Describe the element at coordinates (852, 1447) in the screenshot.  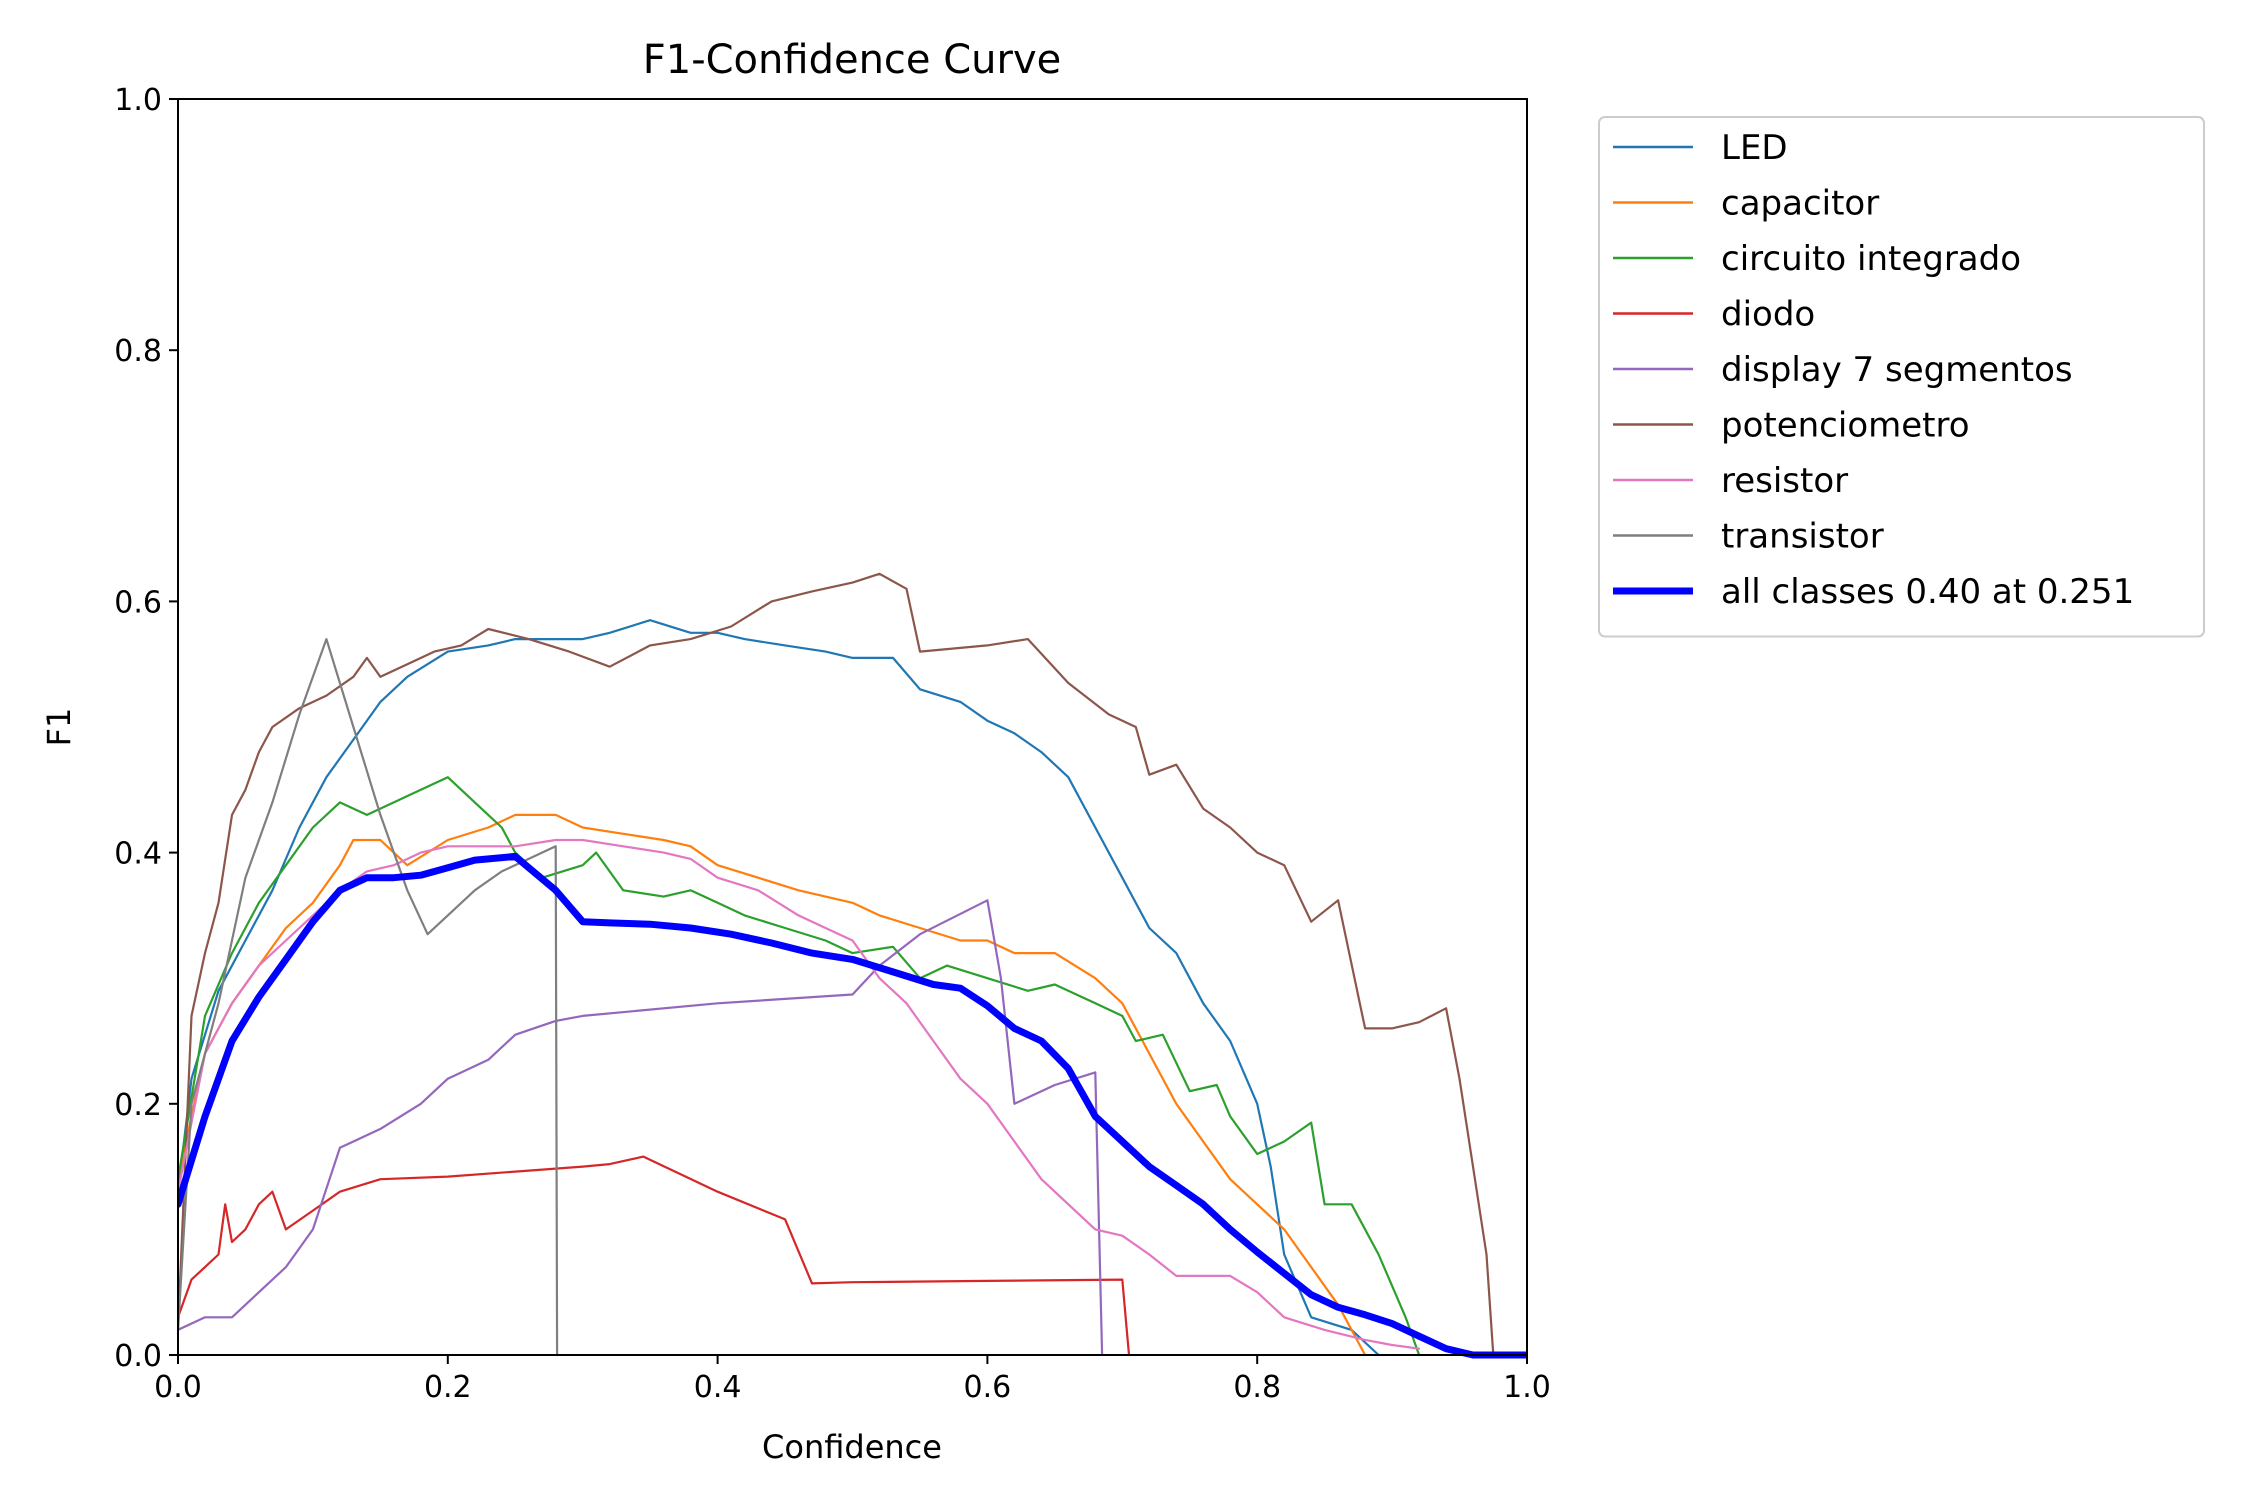
I see `x-axis-label: Confidence` at that location.